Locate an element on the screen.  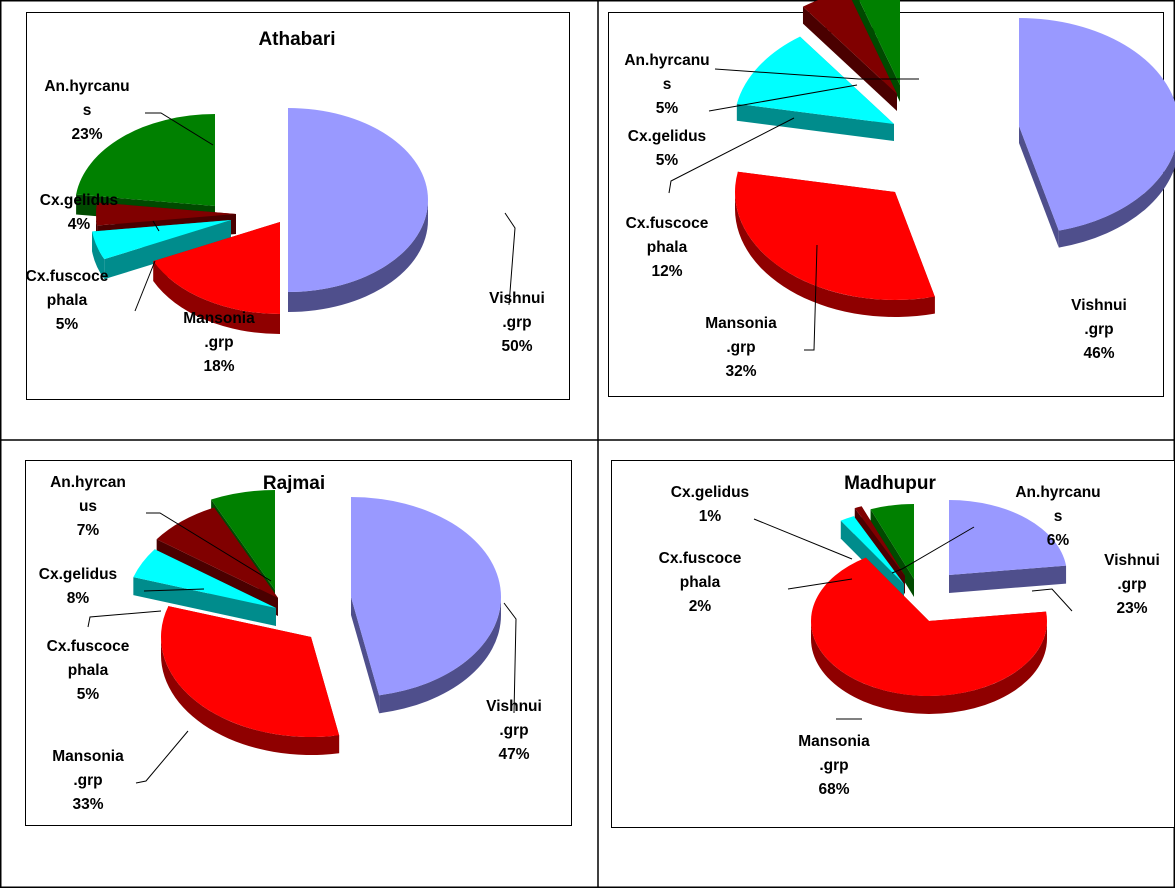
chart-title-madhupur: Madhupur is located at coordinates (890, 483).